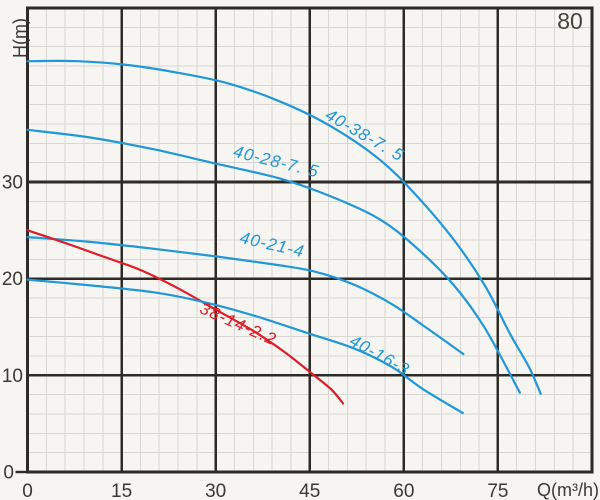 This screenshot has height=500, width=600. Describe the element at coordinates (568, 490) in the screenshot. I see `x-axis-title: Q(m³/h)` at that location.